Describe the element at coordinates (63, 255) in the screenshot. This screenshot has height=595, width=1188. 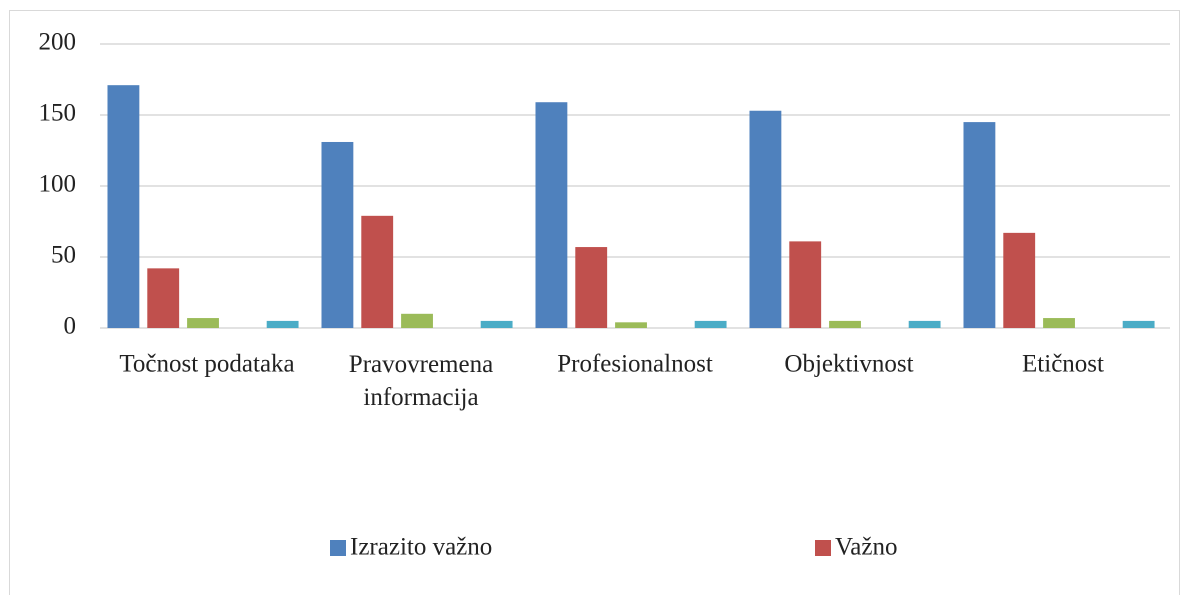
I see `y-tick-label: 50` at that location.